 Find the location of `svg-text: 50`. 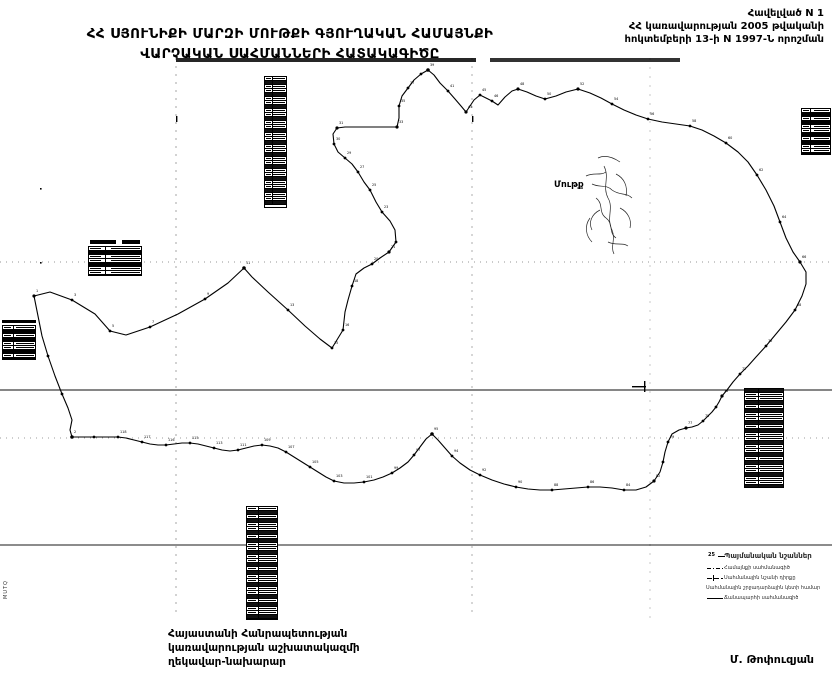

svg-text: 50 is located at coordinates (549, 94).